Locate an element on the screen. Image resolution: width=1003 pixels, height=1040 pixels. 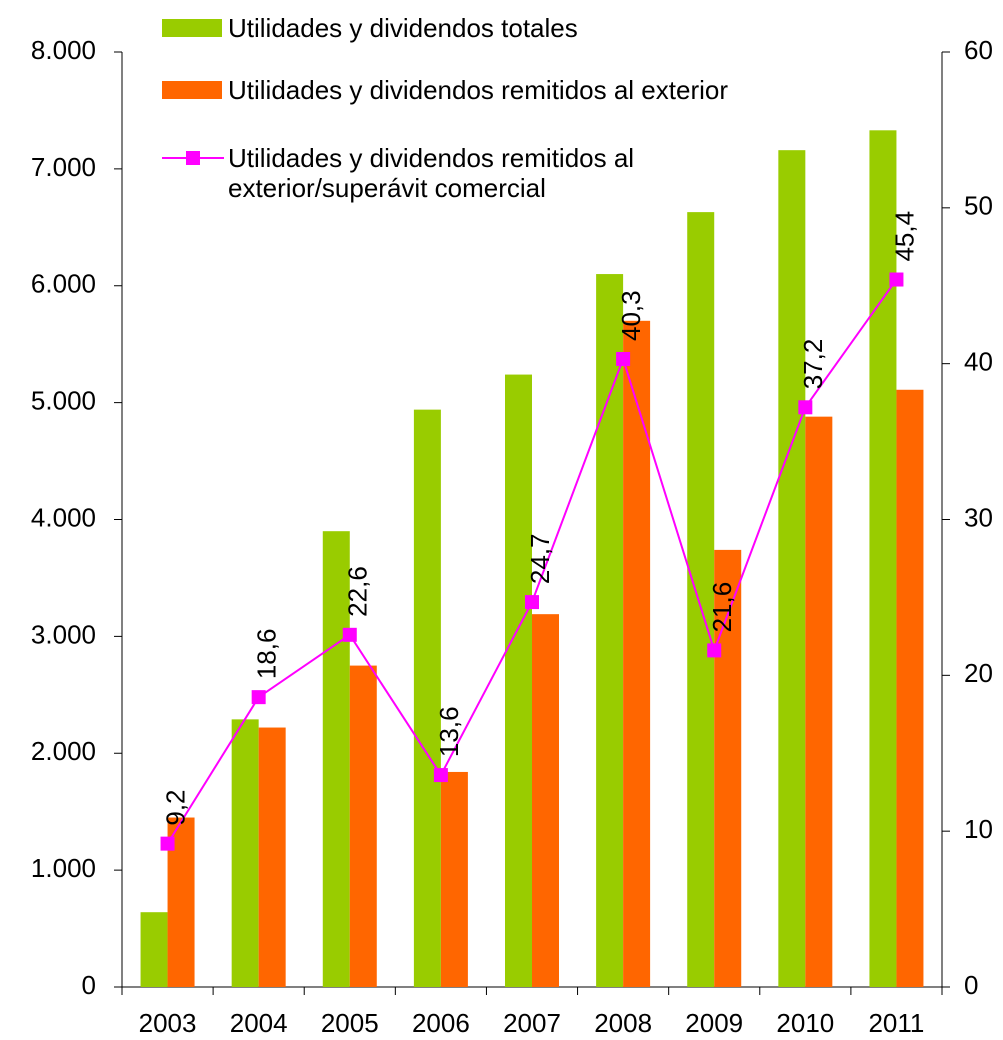
data-label: 37,2 is located at coordinates (813, 364).